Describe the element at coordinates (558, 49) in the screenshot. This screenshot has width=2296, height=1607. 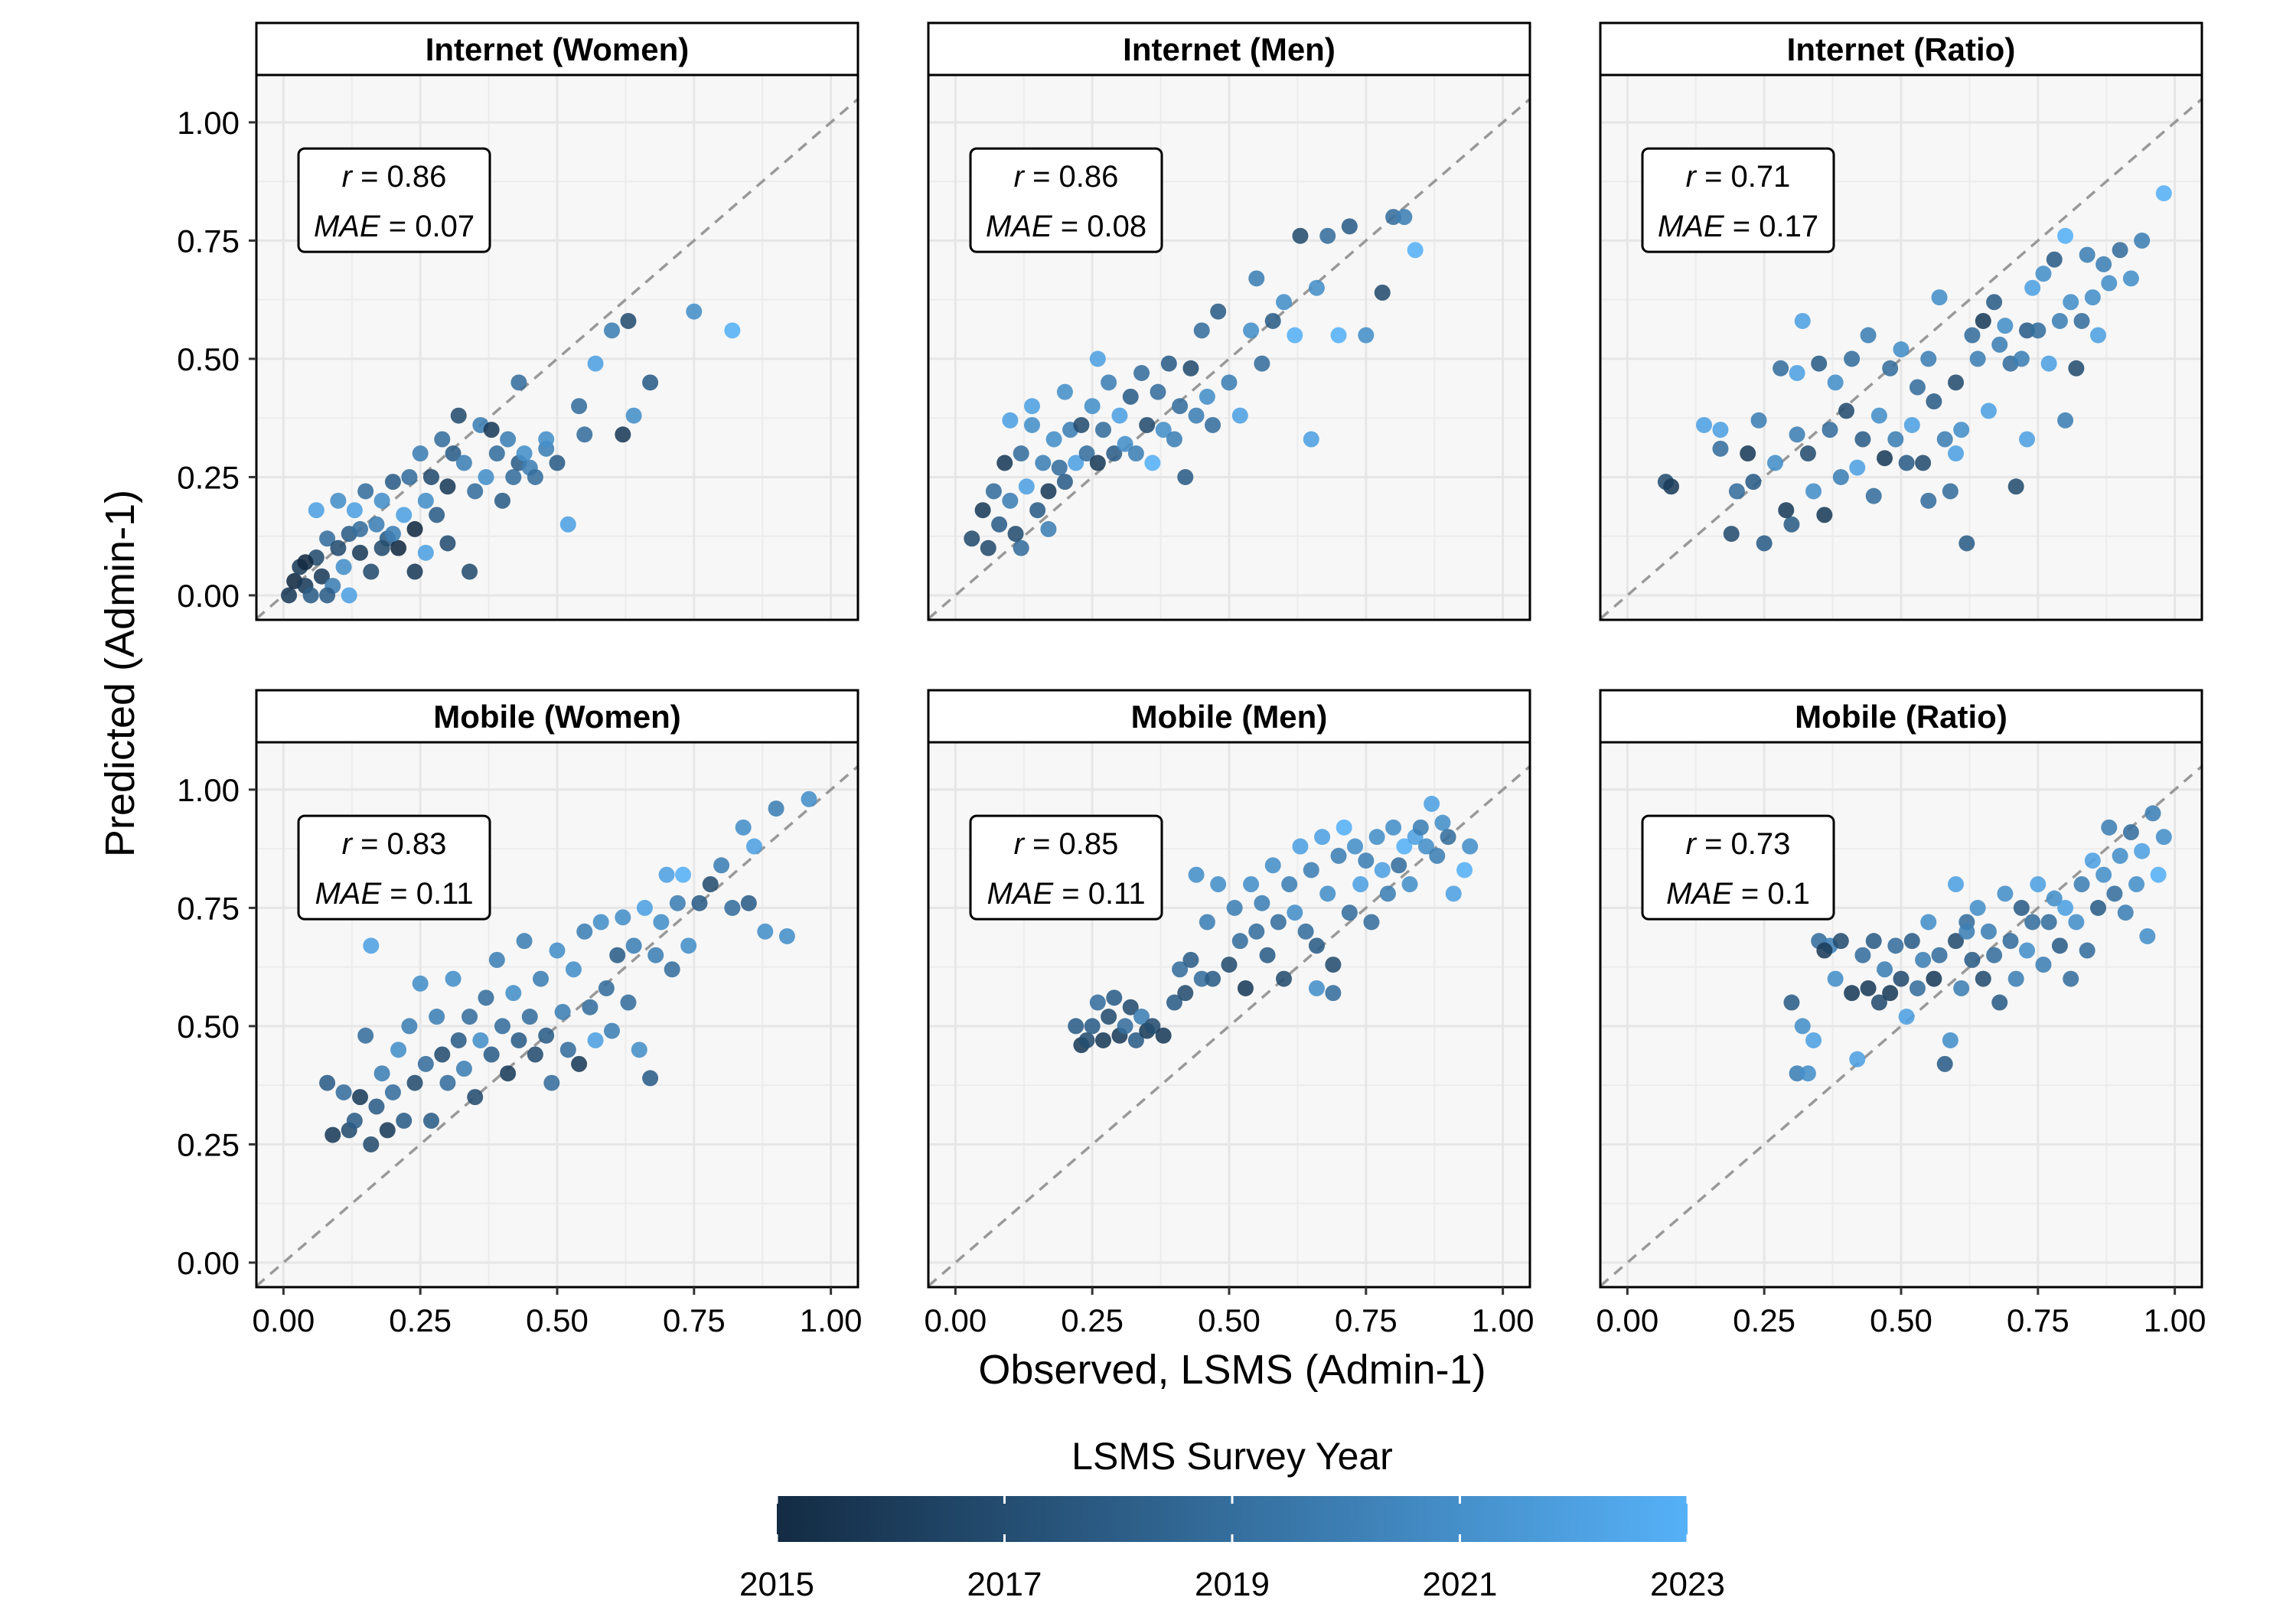
I see `facet-title: Internet (Women)` at that location.